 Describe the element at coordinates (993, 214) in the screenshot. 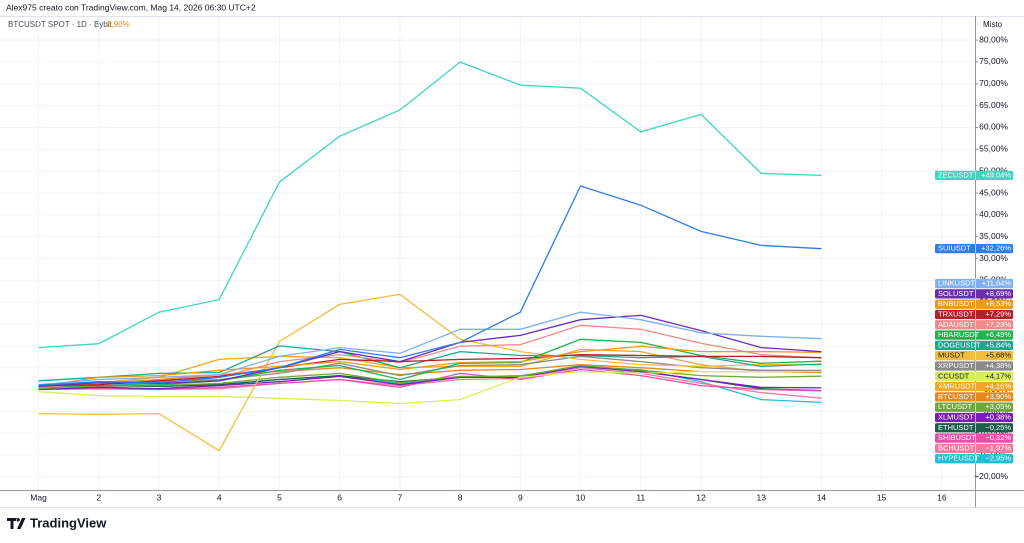

I see `y-tick-label: 40,00%` at that location.